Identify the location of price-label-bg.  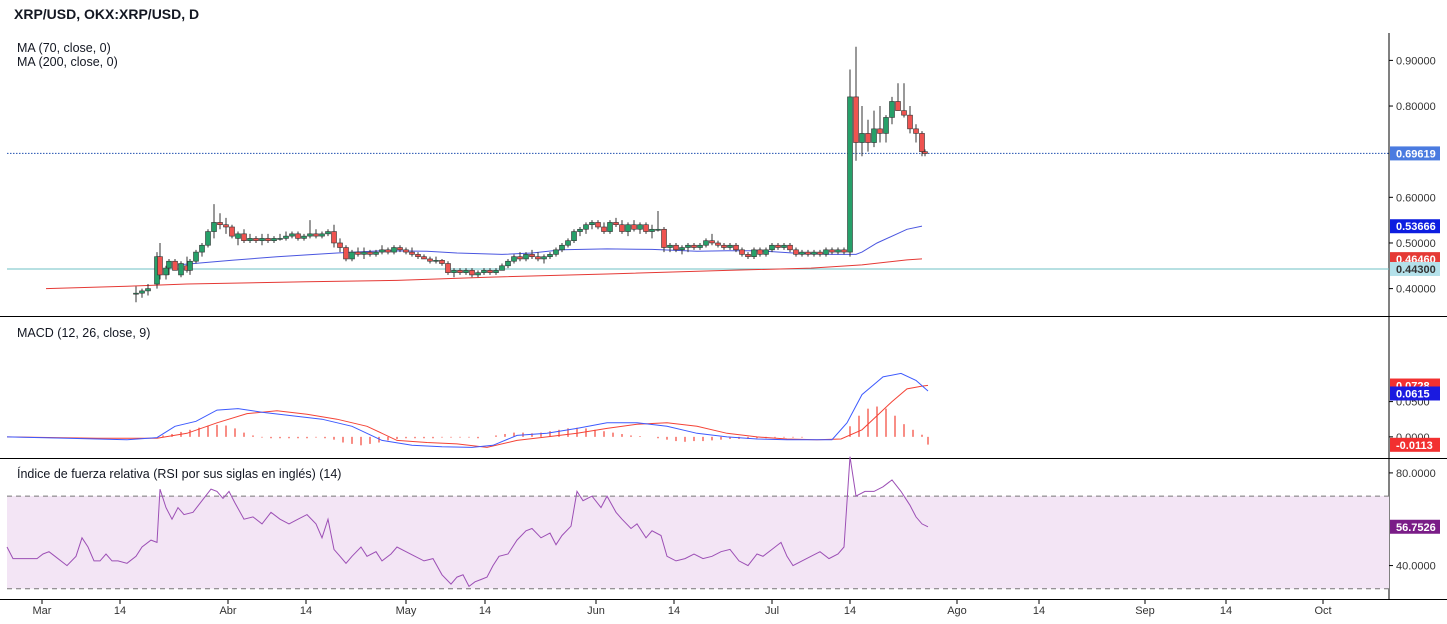
(1415, 153).